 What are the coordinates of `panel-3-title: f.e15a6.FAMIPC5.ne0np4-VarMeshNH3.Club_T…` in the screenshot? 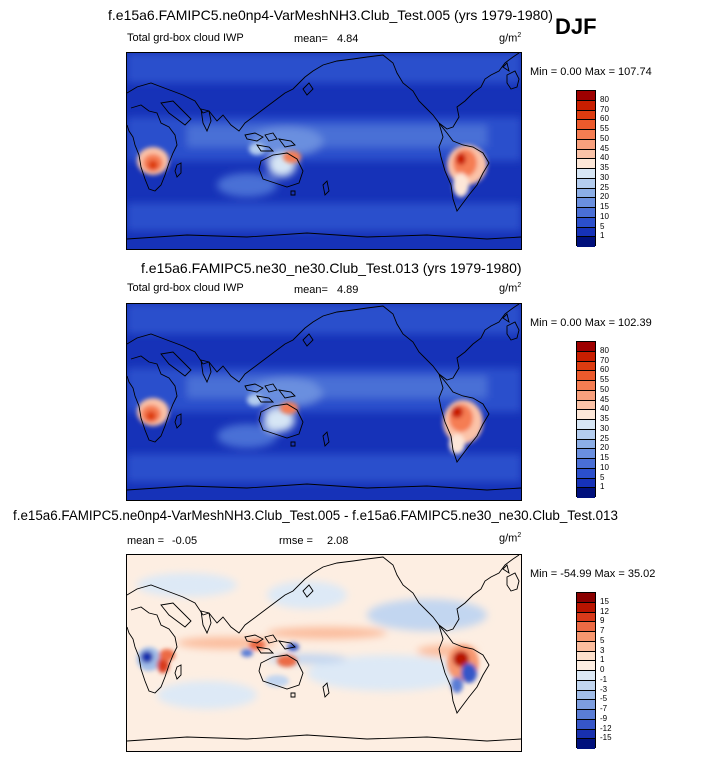 It's located at (315, 515).